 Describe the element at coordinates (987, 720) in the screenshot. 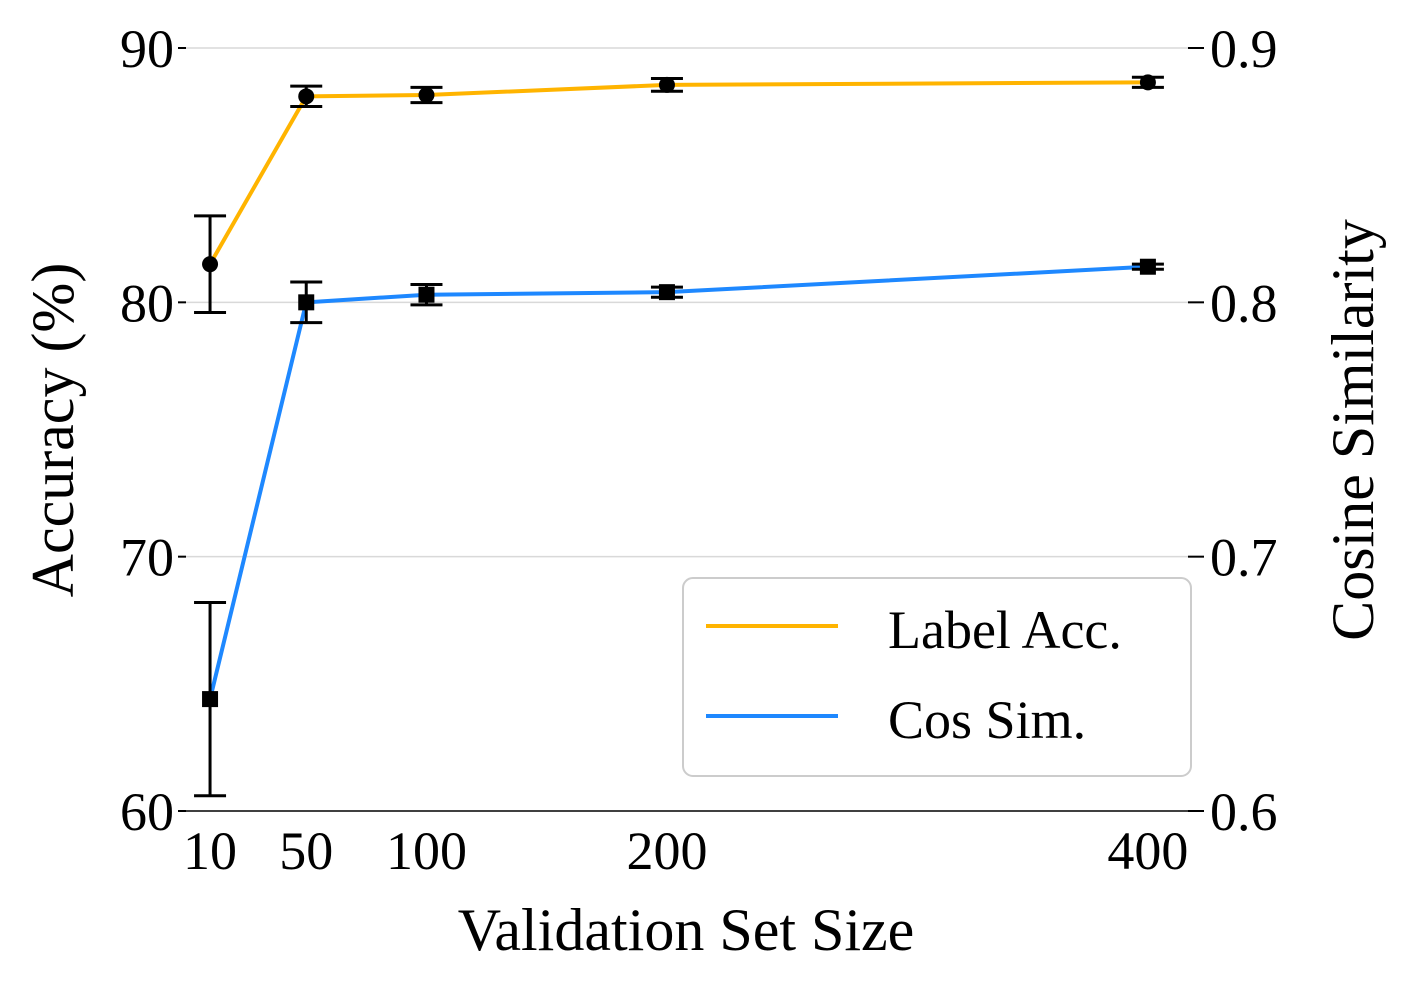

I see `legend-label-cos-sim: Cos Sim.` at that location.